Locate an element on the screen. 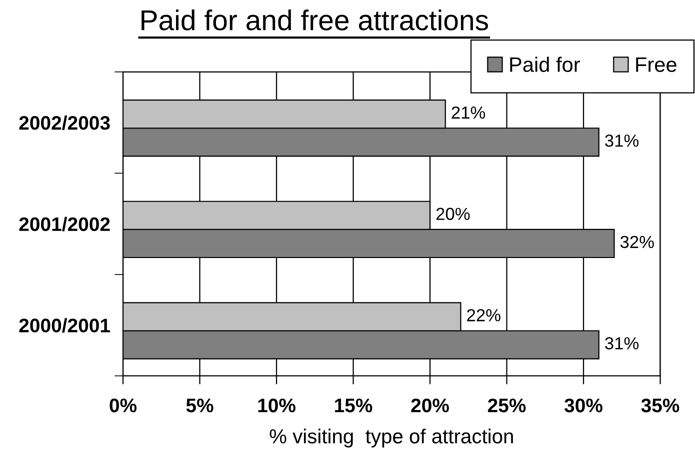  legend-label: Free is located at coordinates (656, 64).